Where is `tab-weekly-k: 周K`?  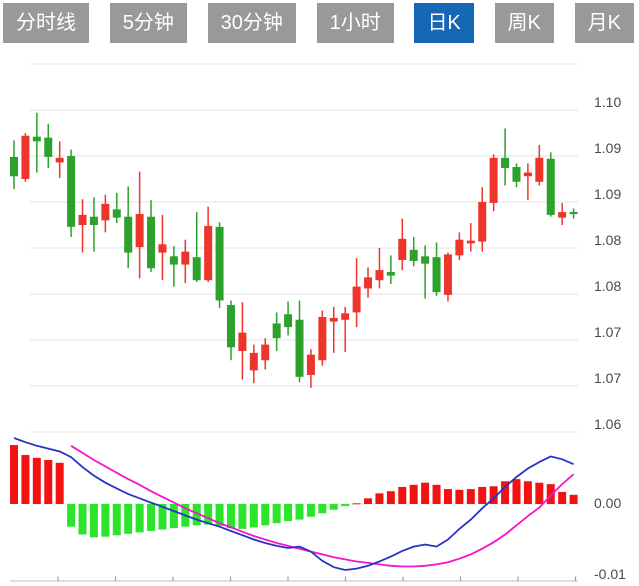 tab-weekly-k: 周K is located at coordinates (524, 23).